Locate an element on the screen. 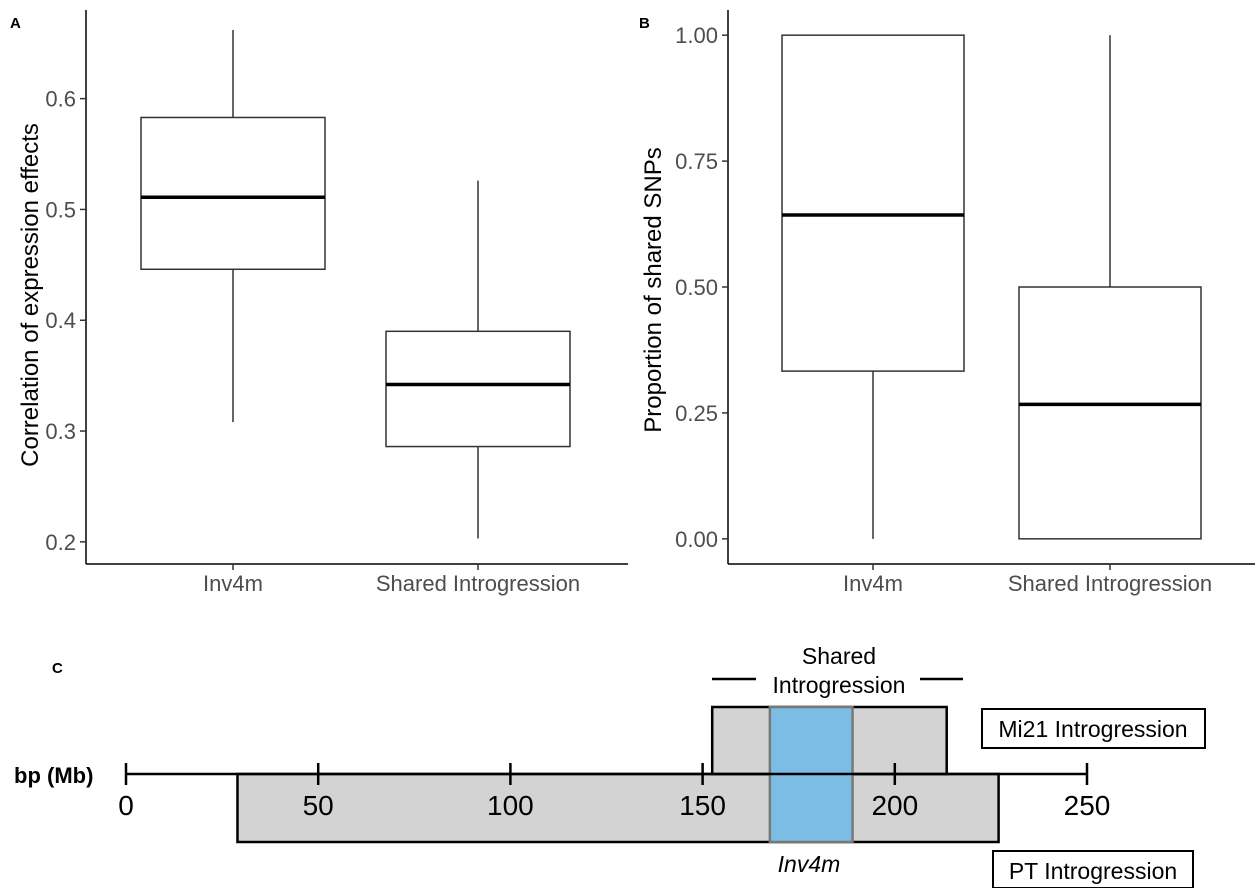  c-tick-label: 150 is located at coordinates (702, 805).